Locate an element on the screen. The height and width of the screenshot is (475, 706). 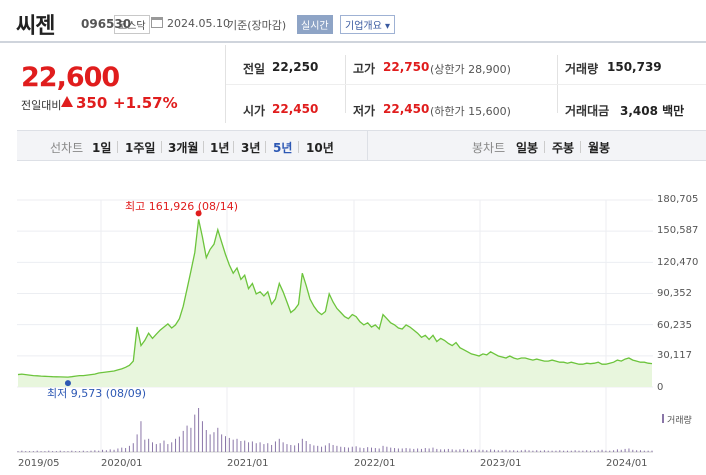
tab-1y: 1년 is located at coordinates (220, 148).